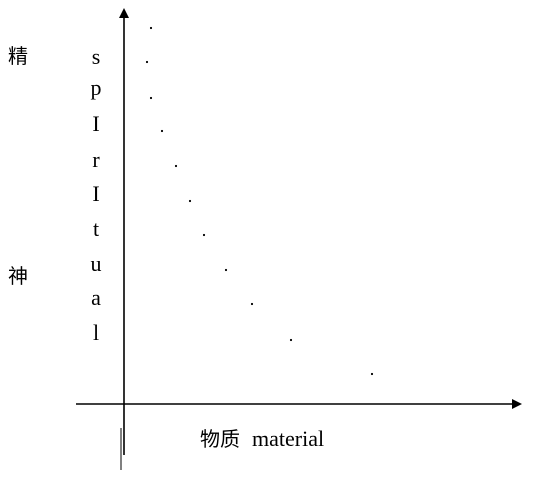  I want to click on y-label-letter: r, so click(96, 160).